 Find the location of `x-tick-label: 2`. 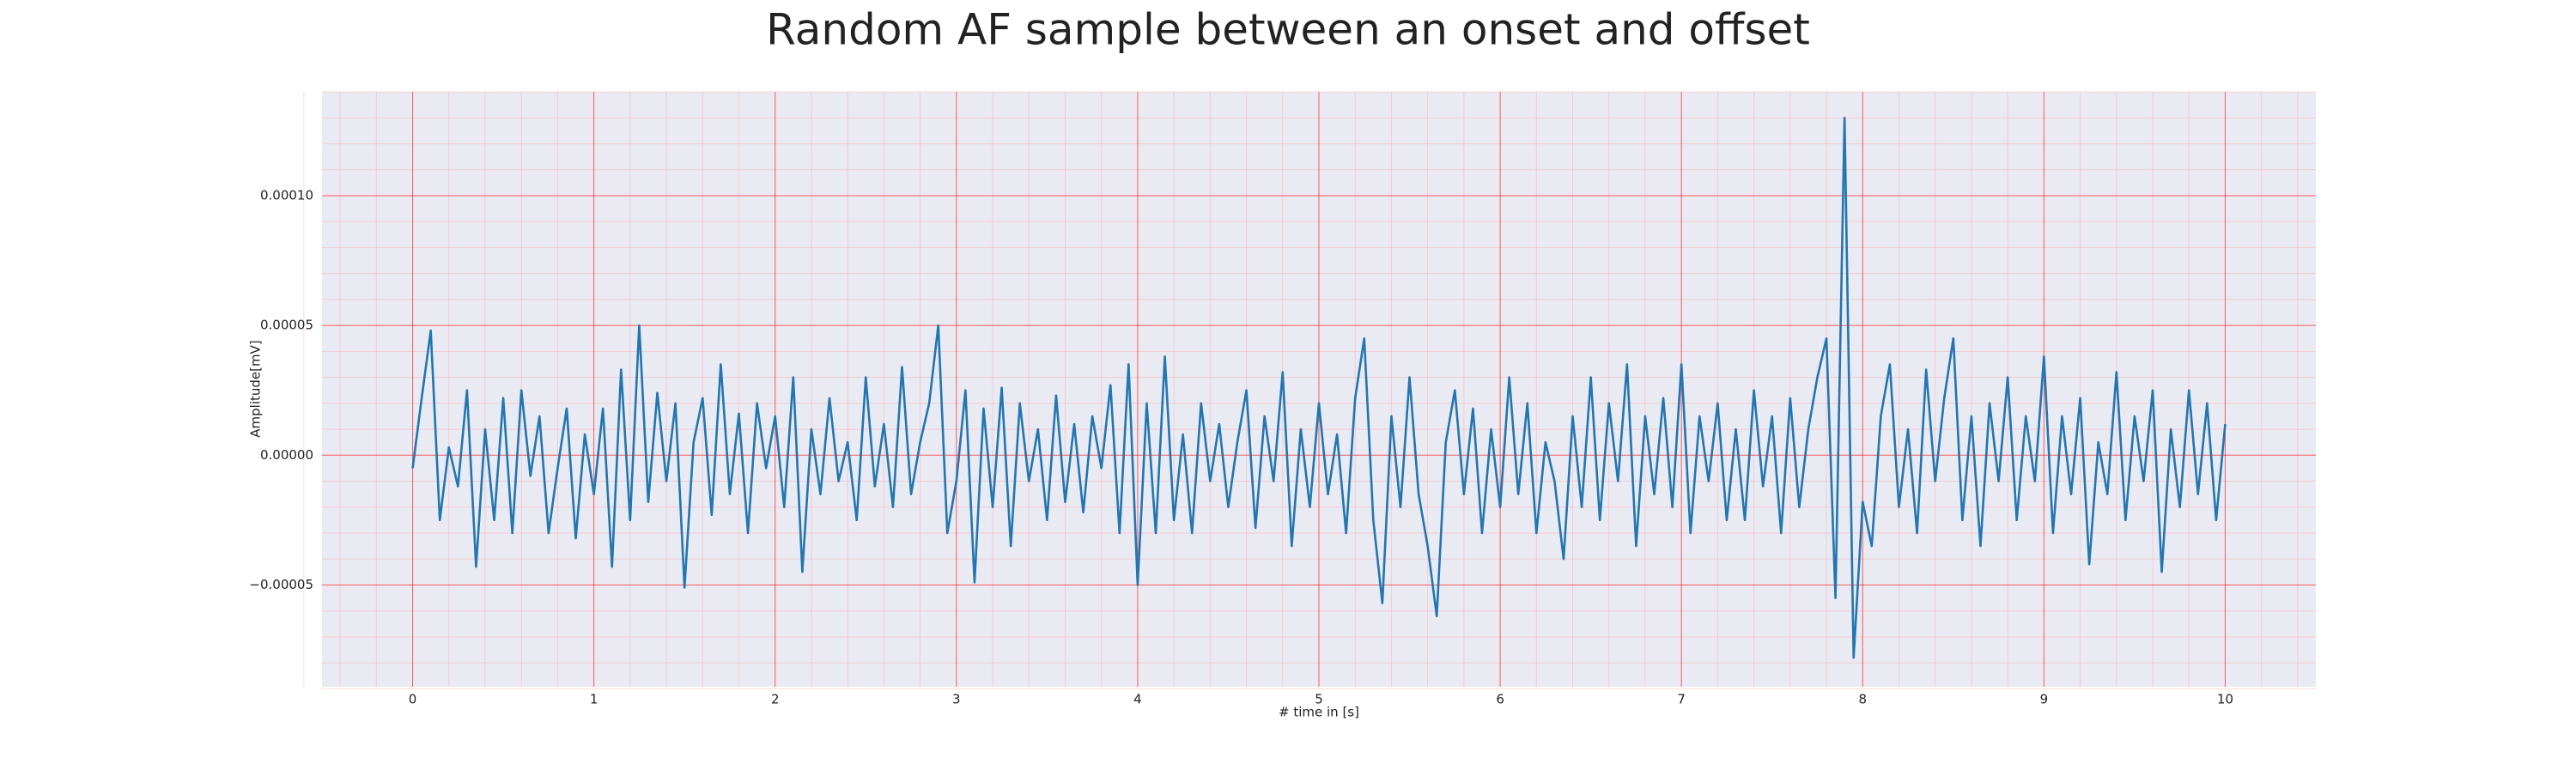

x-tick-label: 2 is located at coordinates (775, 699).